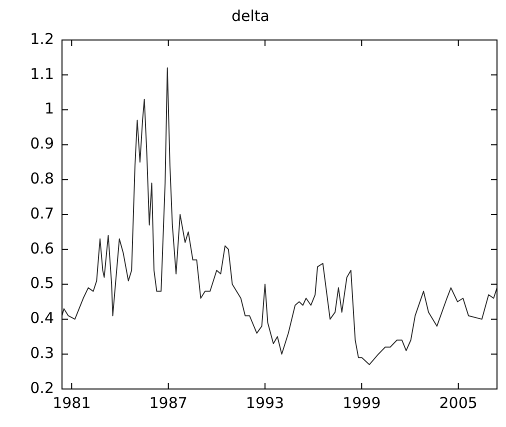 This screenshot has width=506, height=427. Describe the element at coordinates (49, 109) in the screenshot. I see `y-tick-label: 1` at that location.